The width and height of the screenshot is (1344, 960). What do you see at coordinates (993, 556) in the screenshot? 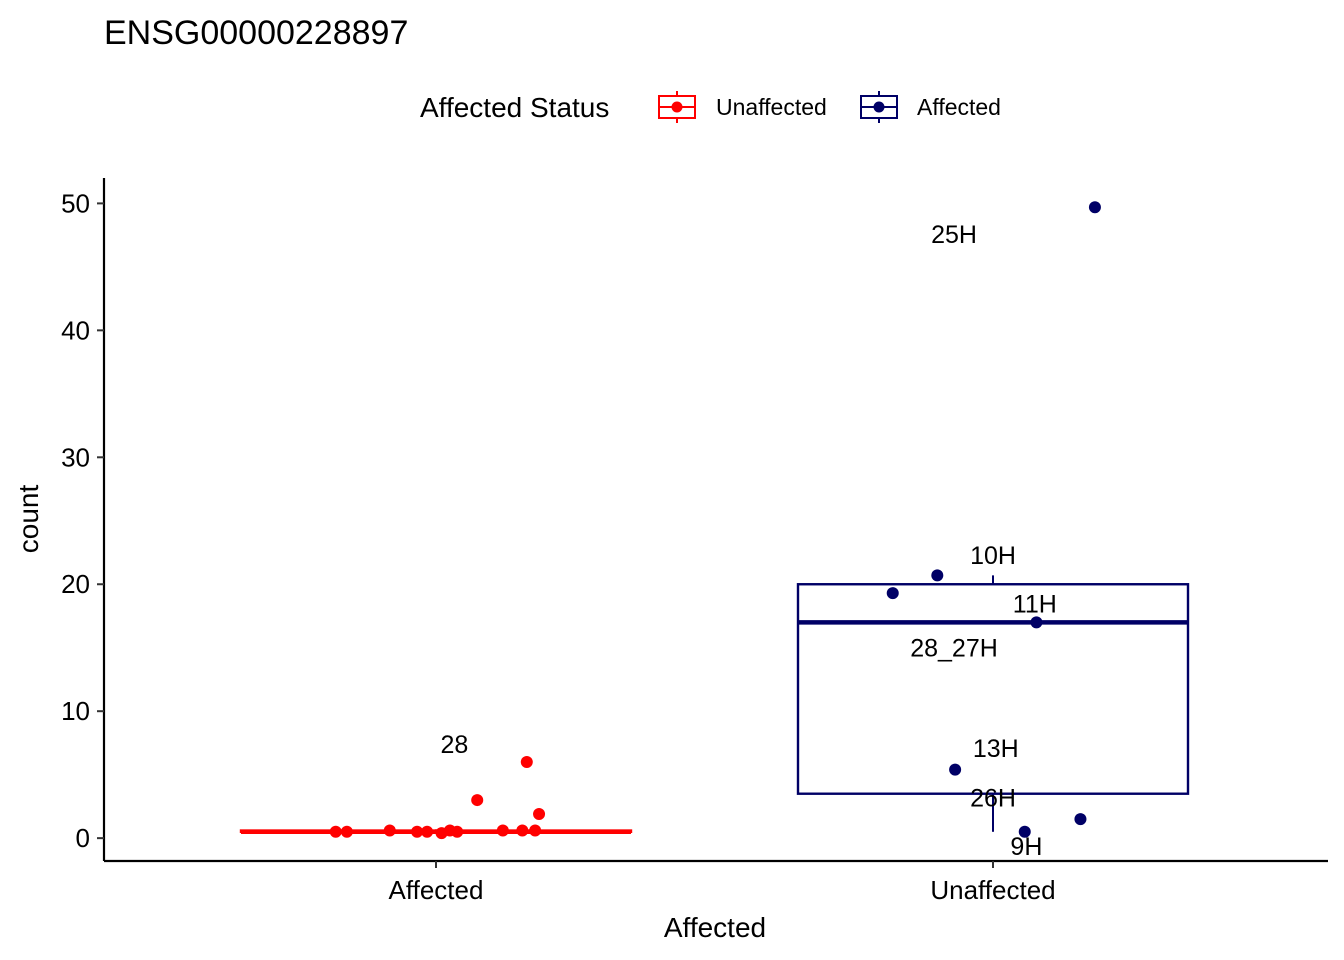
I see `point-label: 10H` at bounding box center [993, 556].